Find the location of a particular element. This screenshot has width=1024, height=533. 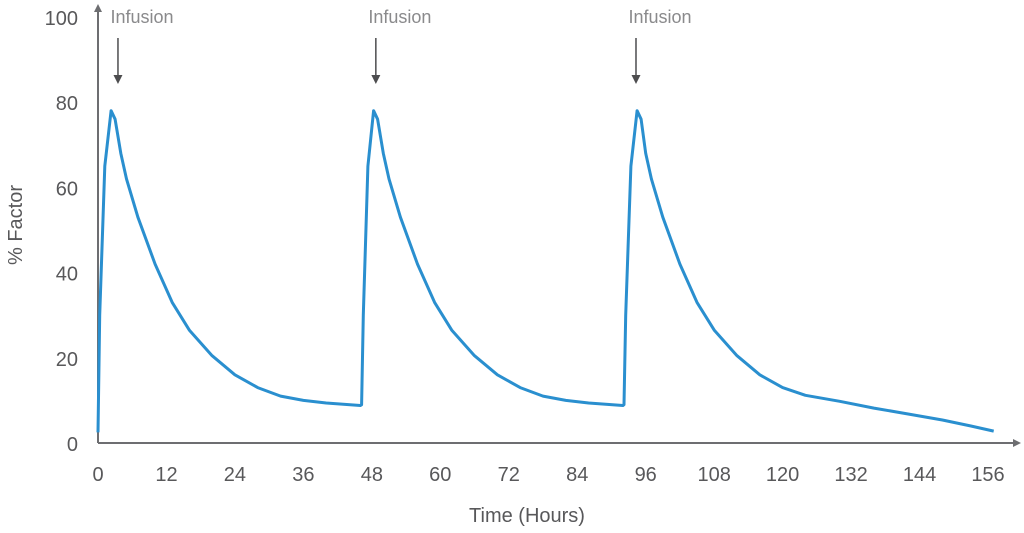

x-tick-label: 0 is located at coordinates (97, 475).